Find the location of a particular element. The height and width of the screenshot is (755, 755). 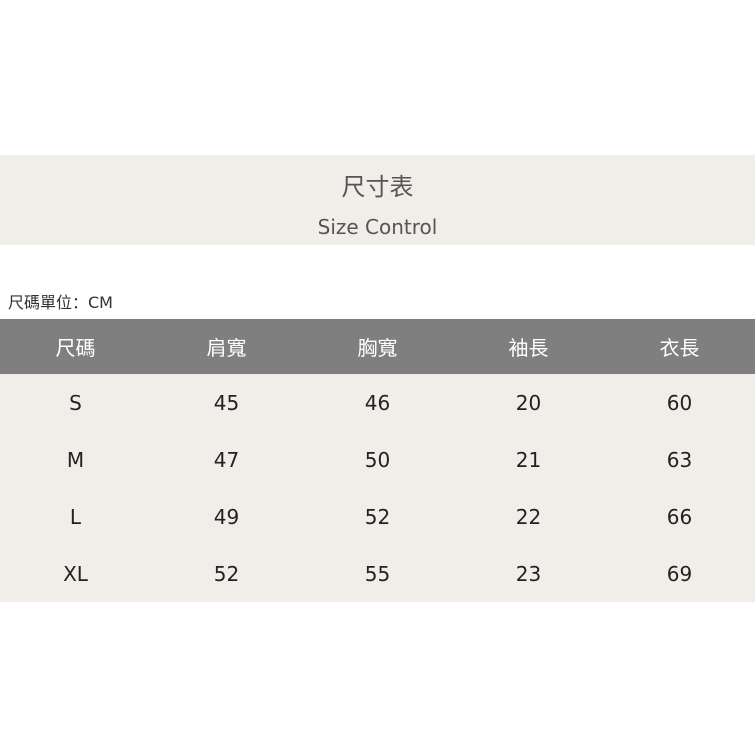

table-cell: 50 is located at coordinates (377, 459).